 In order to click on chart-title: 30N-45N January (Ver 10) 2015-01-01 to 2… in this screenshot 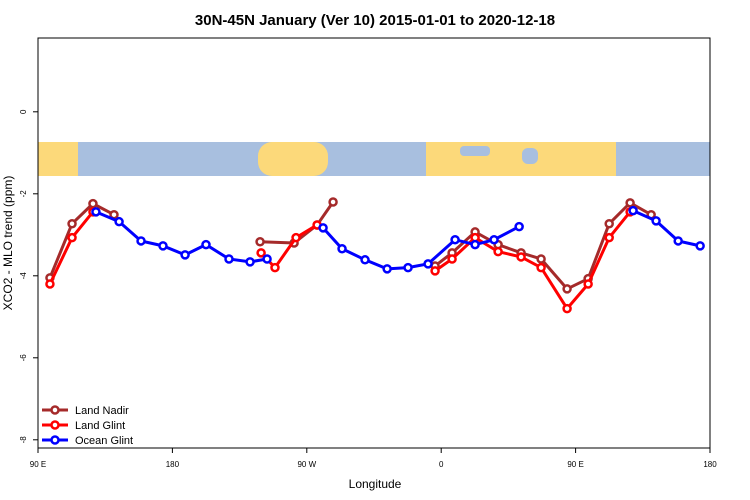, I will do `click(375, 20)`.